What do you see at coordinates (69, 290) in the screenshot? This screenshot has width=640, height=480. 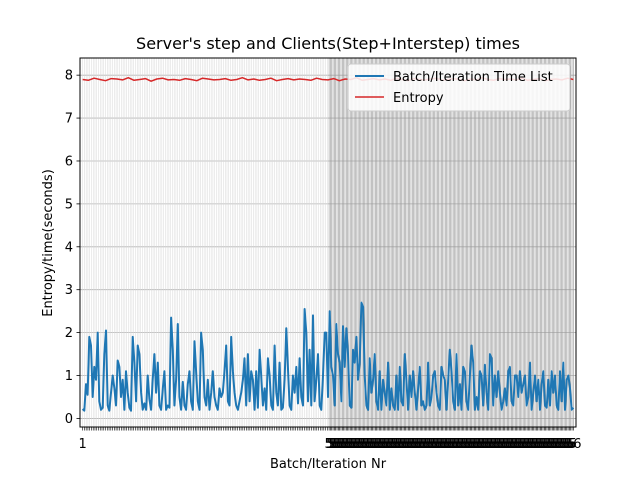 I see `y-tick-label: 3` at bounding box center [69, 290].